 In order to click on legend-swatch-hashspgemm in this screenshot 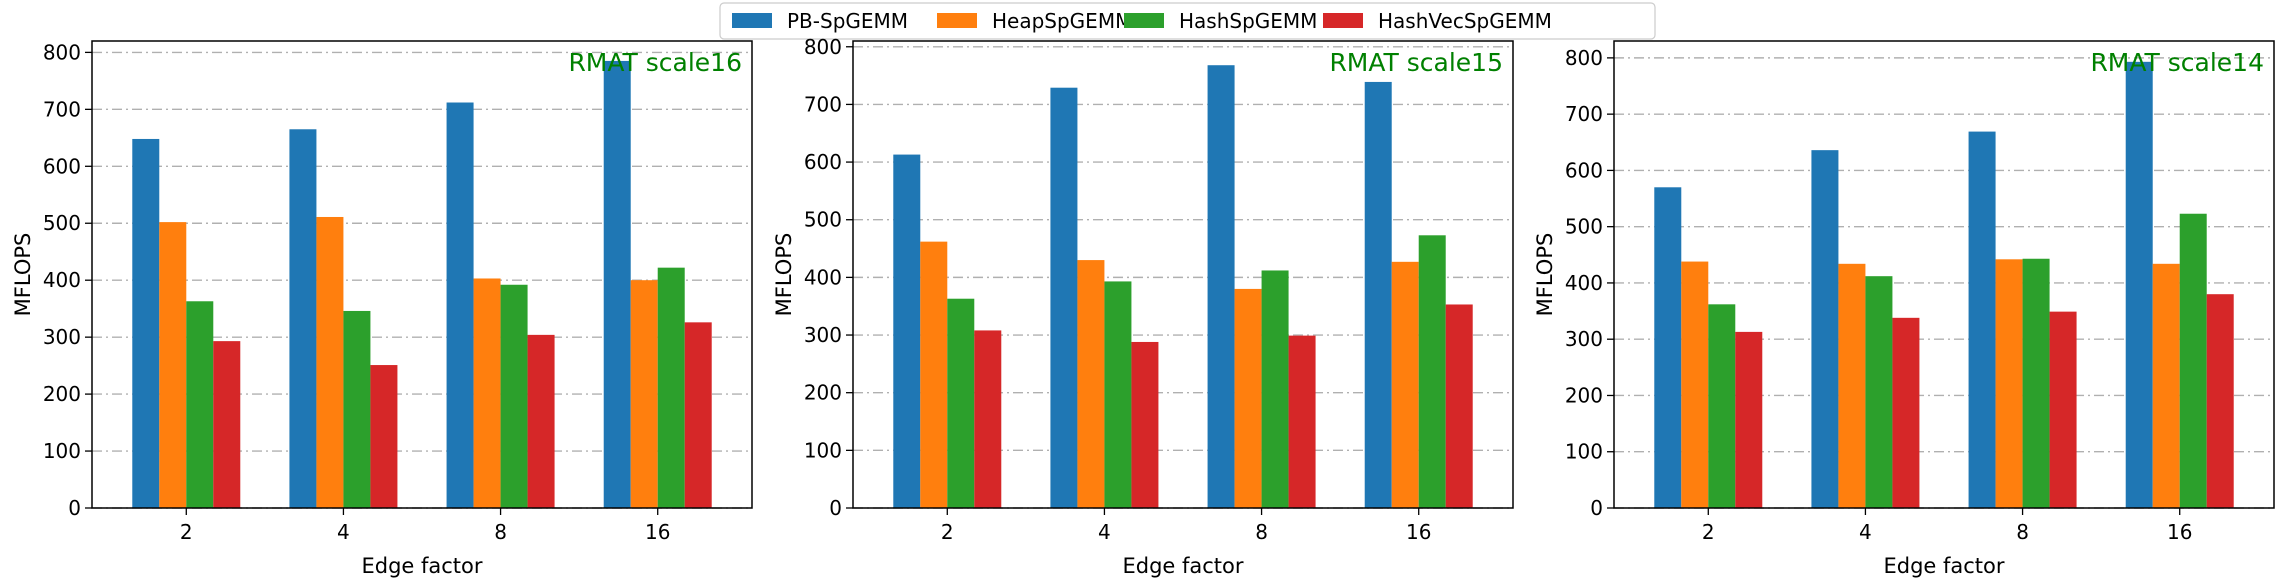, I will do `click(1144, 20)`.